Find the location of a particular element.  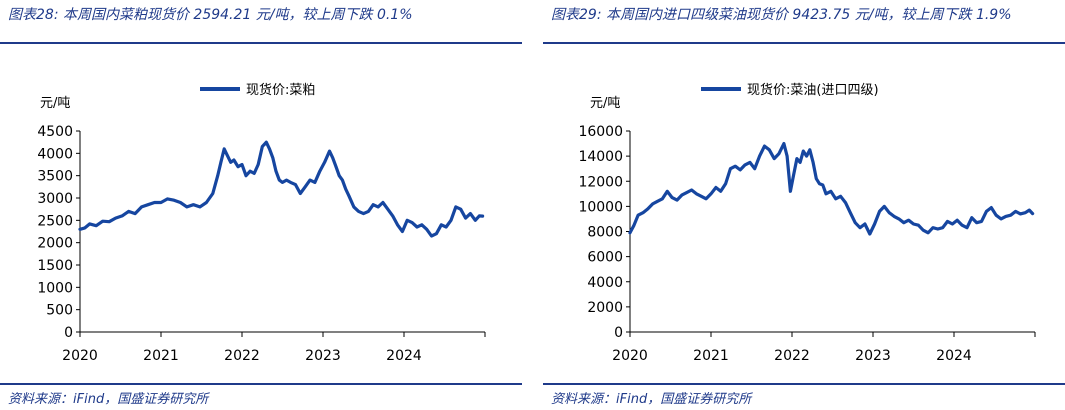

unit-label: 元/吨 is located at coordinates (55, 103).